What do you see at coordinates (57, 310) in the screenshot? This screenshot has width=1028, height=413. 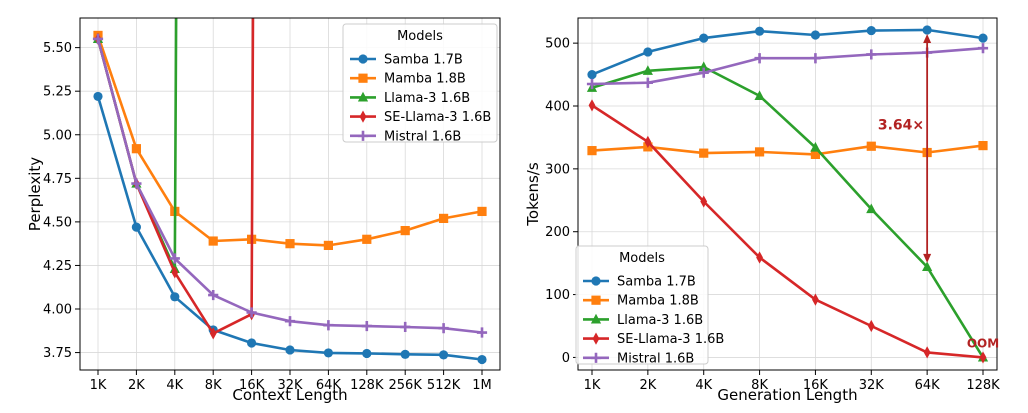 I see `y-tick-label: 4.00` at bounding box center [57, 310].